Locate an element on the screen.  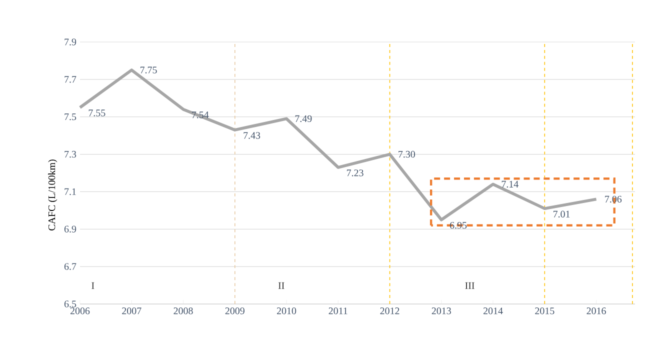
x-tick-label: 2009 is located at coordinates (234, 311).